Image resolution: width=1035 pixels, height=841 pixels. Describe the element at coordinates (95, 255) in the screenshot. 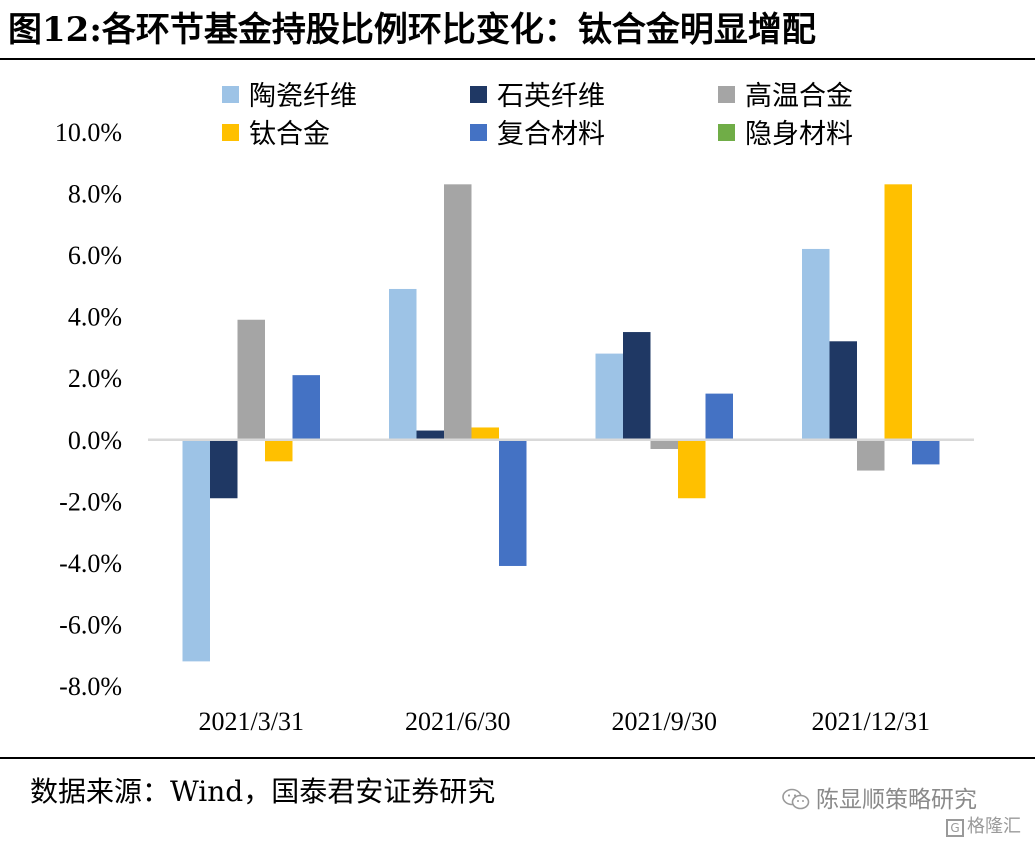

I see `y-tick-label: 6.0%` at that location.